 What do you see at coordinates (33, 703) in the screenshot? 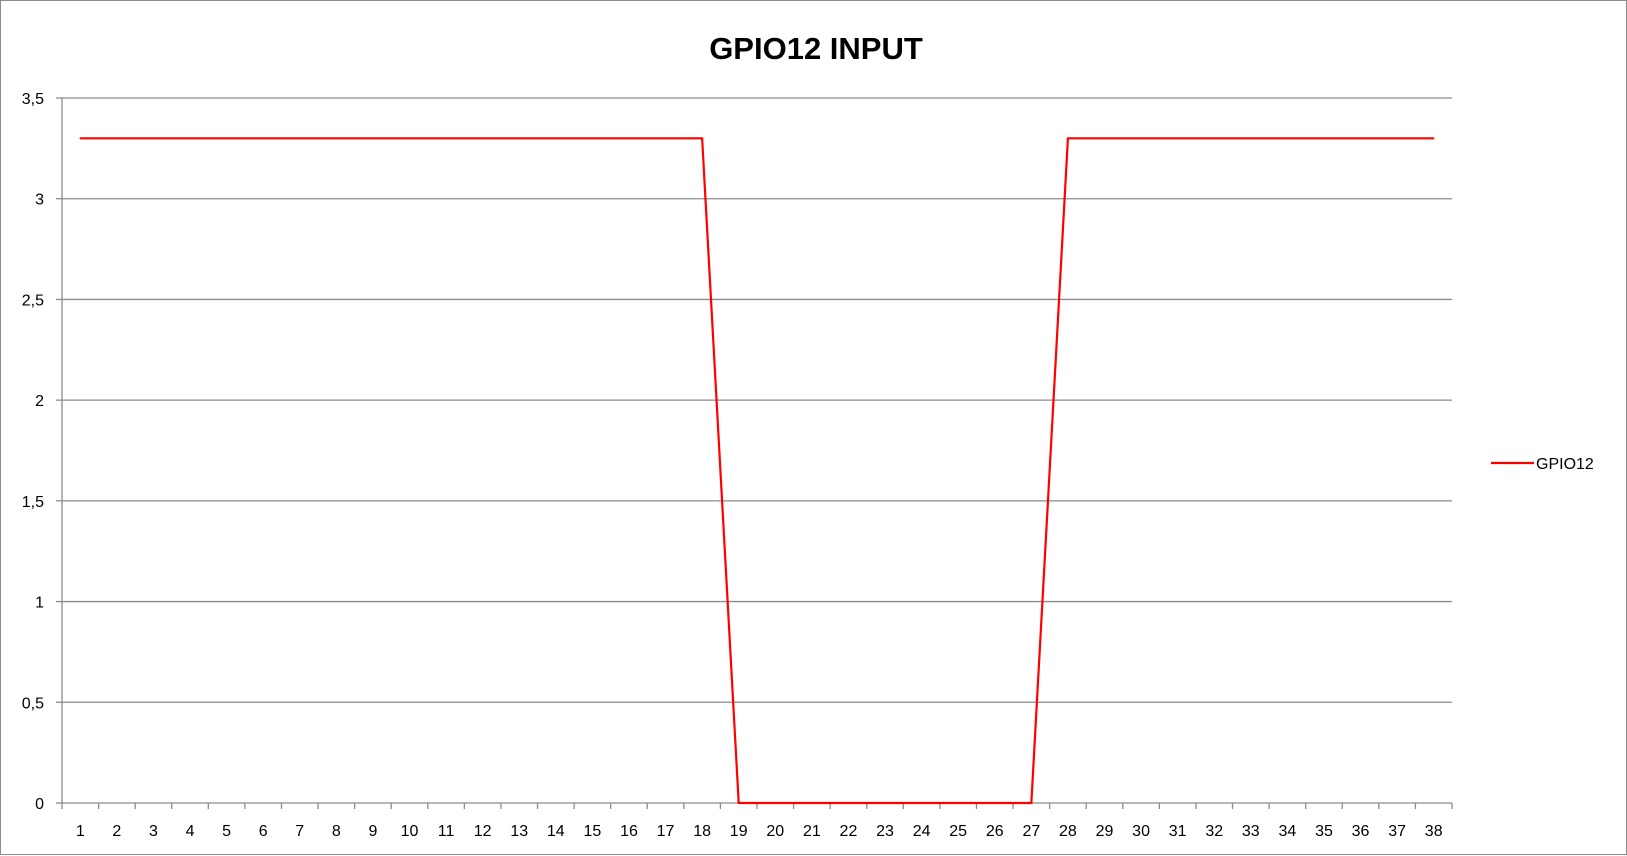
I see `y-tick-label-1: 0,5` at bounding box center [33, 703].